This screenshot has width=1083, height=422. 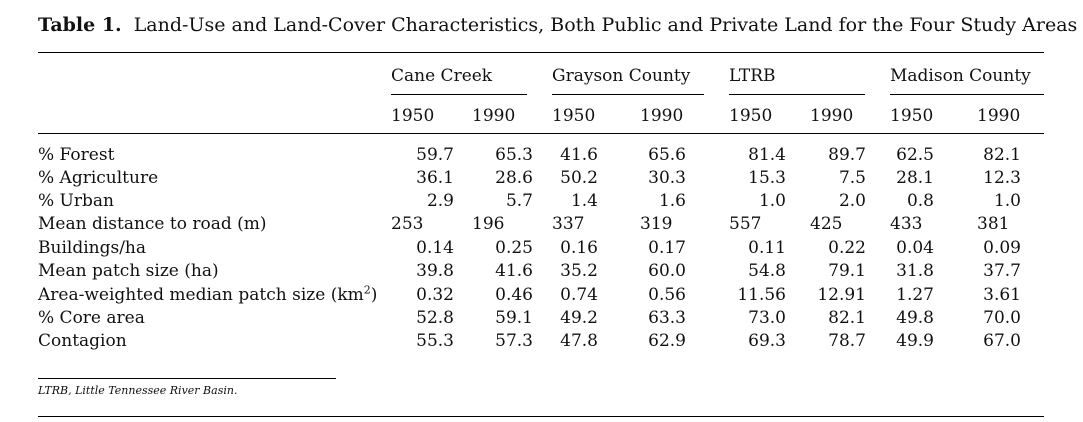 What do you see at coordinates (915, 248) in the screenshot?
I see `table-cell: 0.04` at bounding box center [915, 248].